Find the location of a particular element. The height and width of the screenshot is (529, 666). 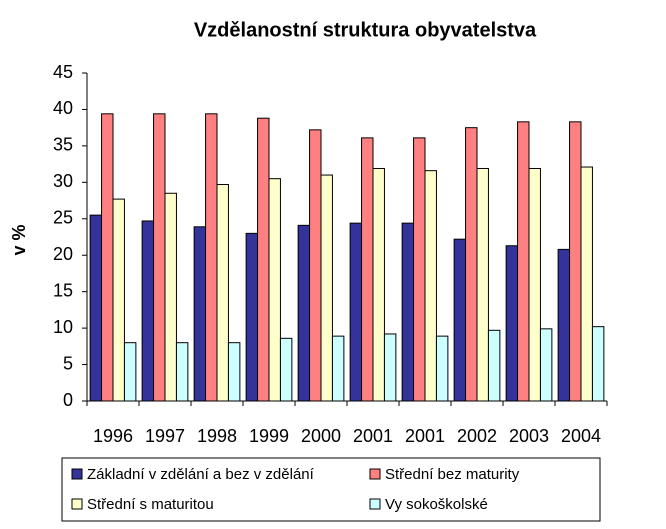

y-axis-label: v % is located at coordinates (19, 239).